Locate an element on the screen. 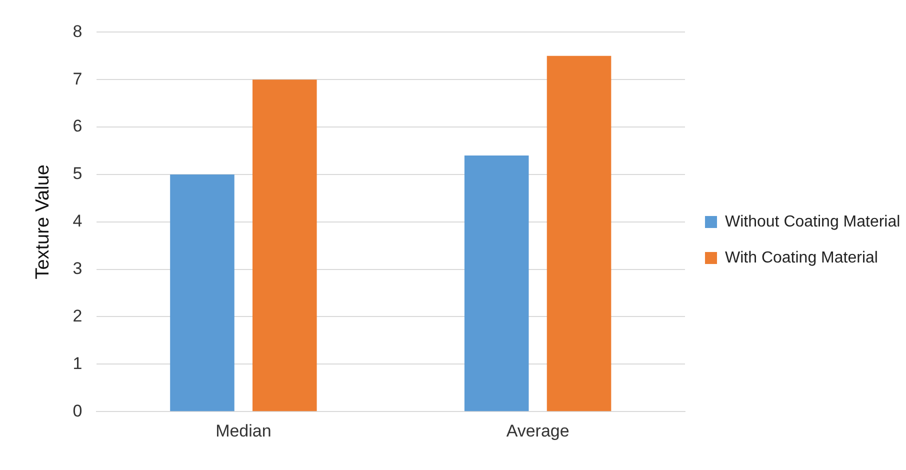 Image resolution: width=906 pixels, height=470 pixels. y-tick-label: 2 is located at coordinates (77, 316).